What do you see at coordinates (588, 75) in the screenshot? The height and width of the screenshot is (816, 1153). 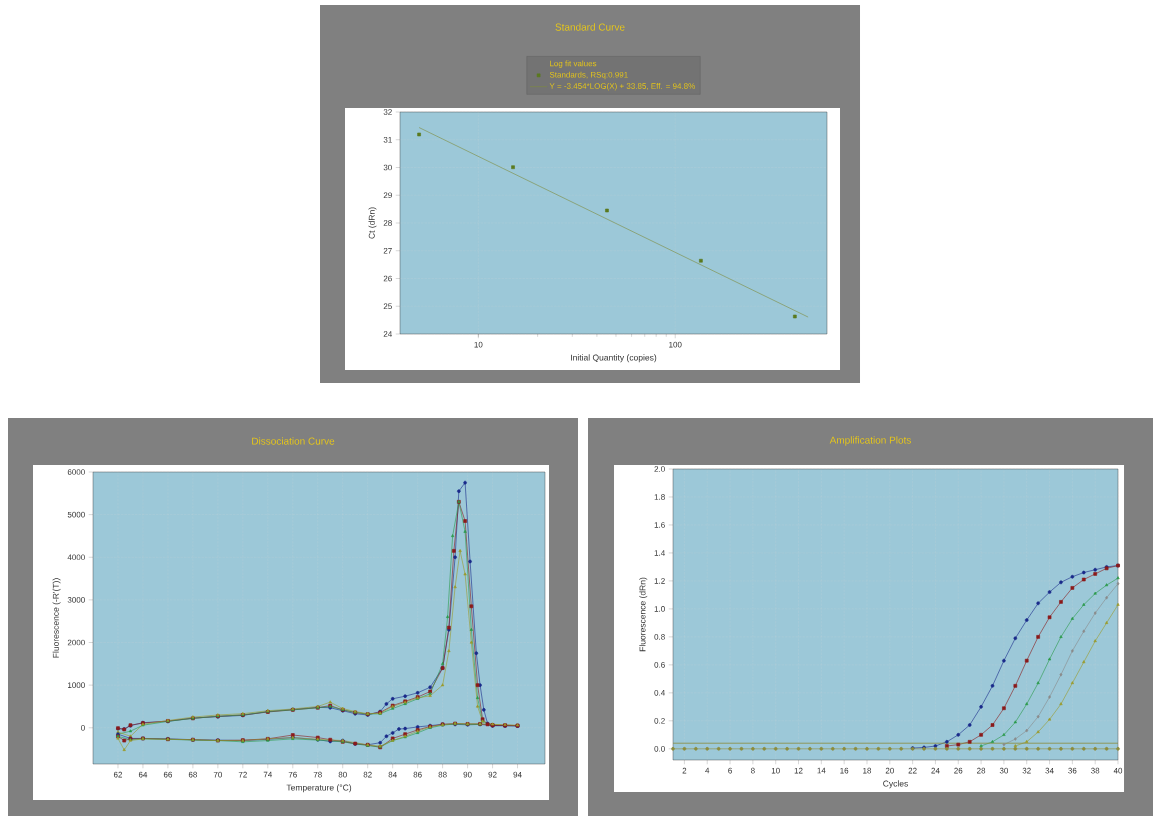 I see `legend-label: Standards, RSq:0.991` at bounding box center [588, 75].